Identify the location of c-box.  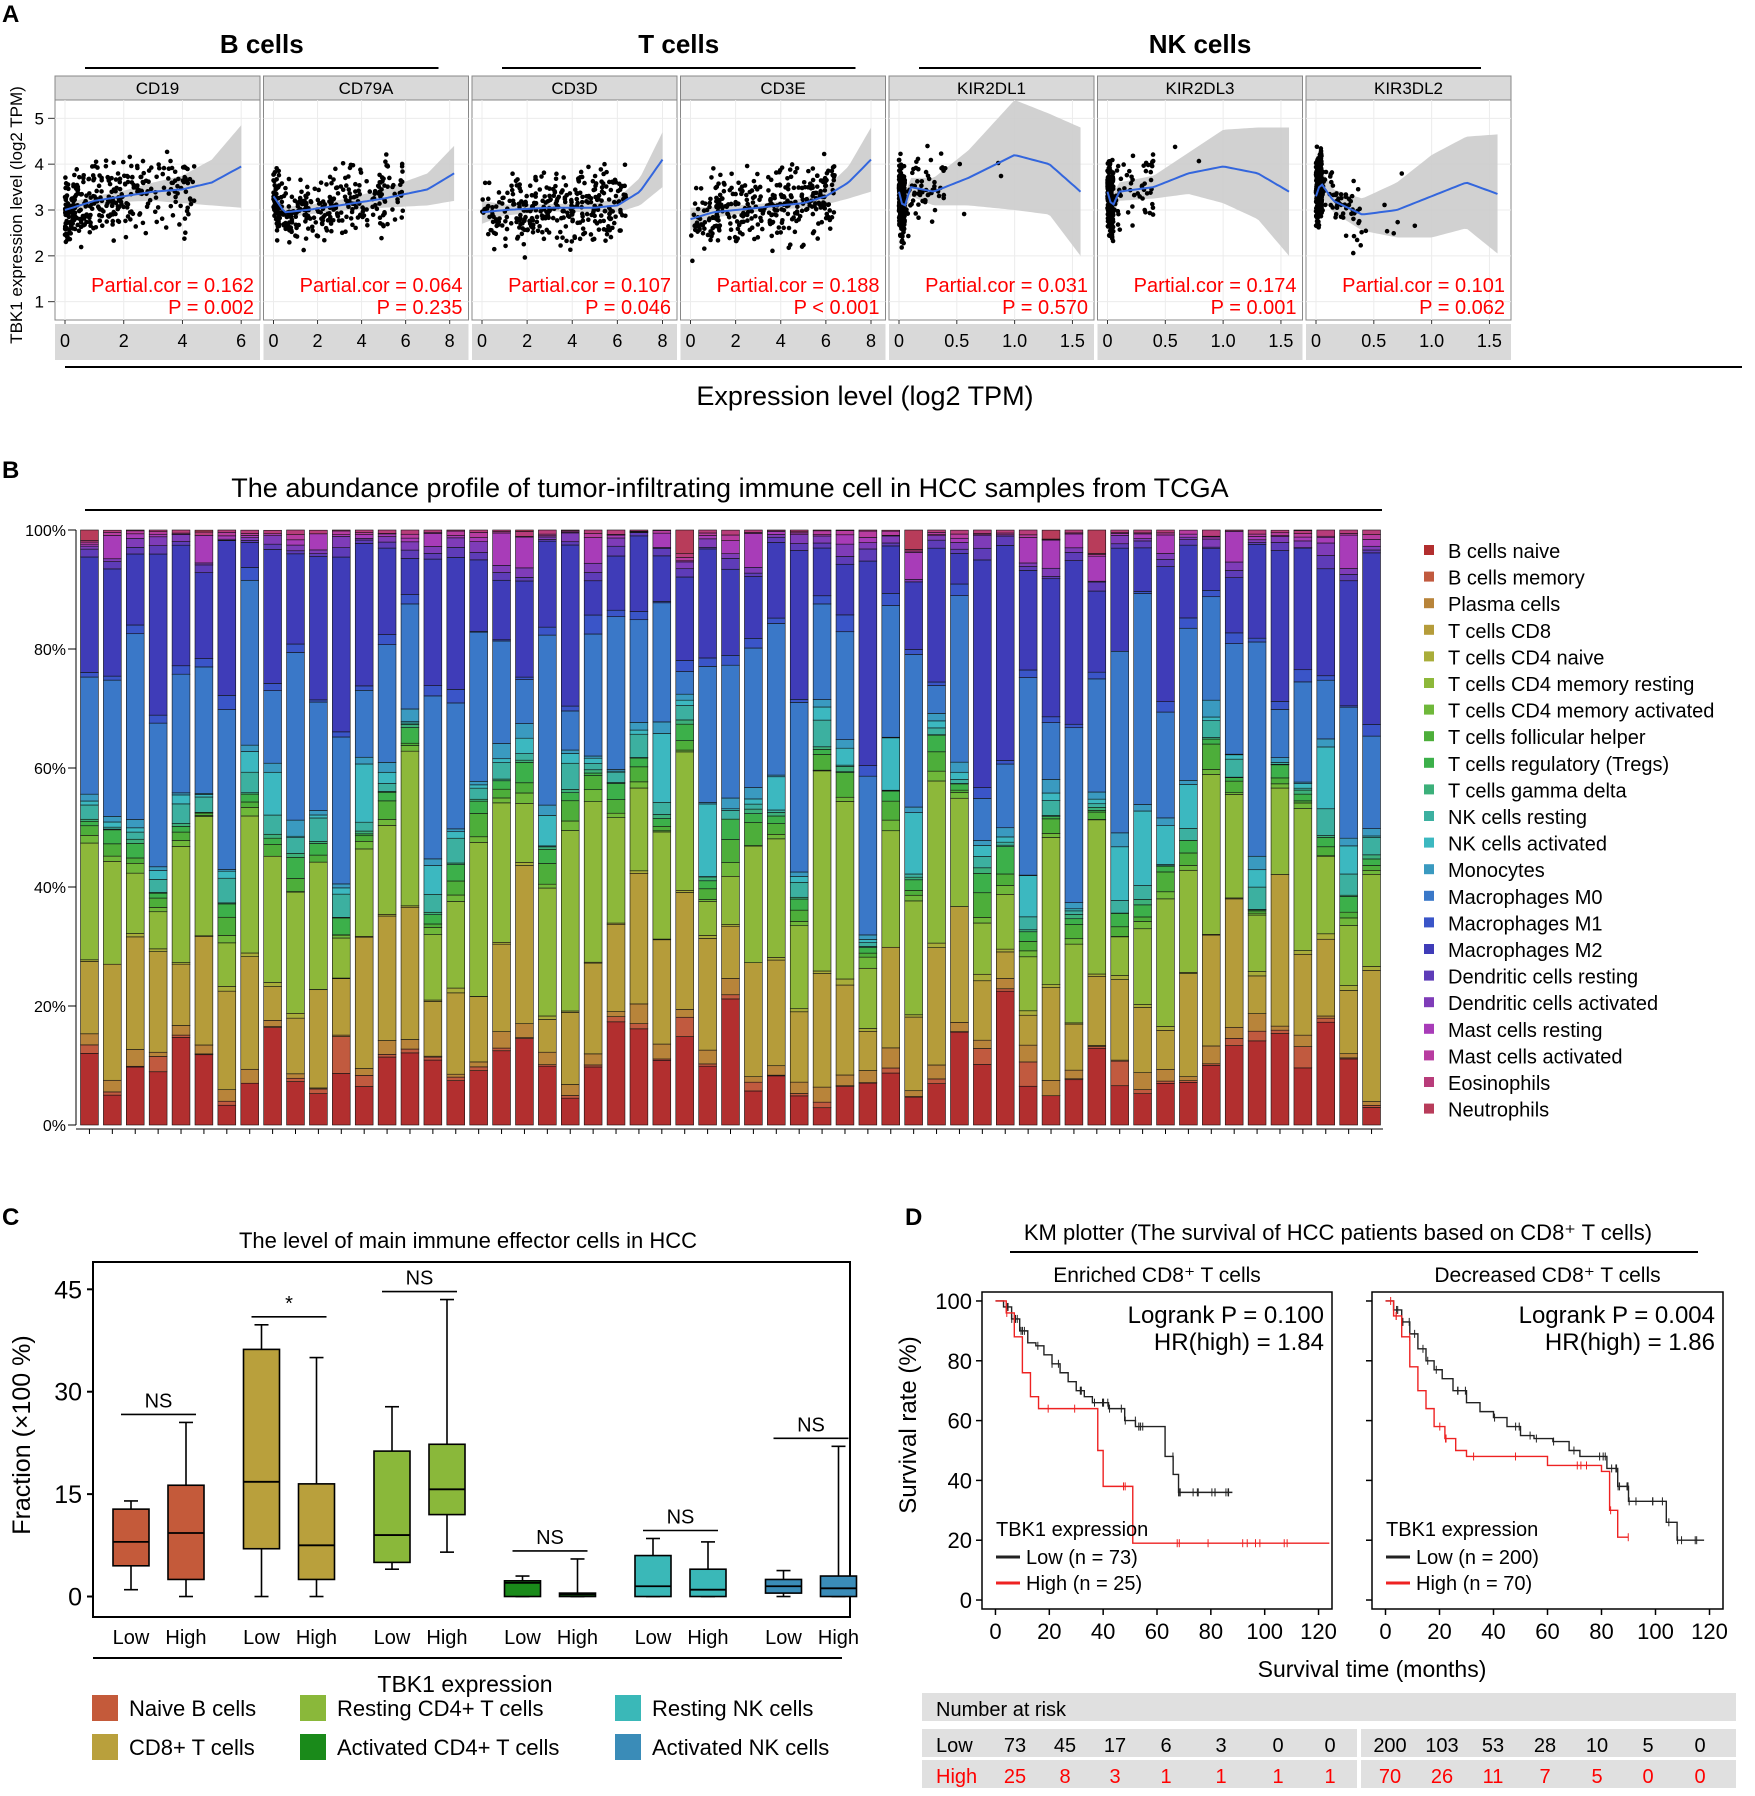
(261, 1449).